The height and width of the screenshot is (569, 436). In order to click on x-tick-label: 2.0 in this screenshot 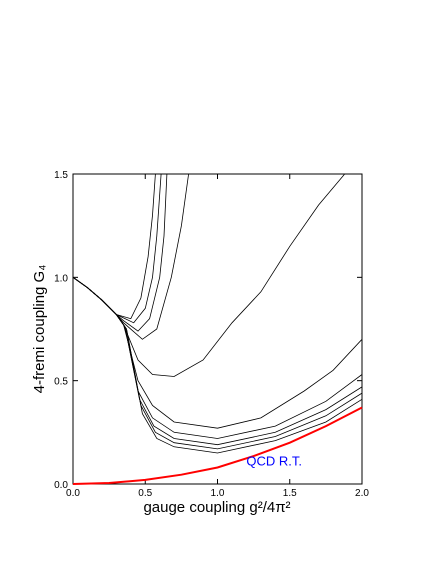, I will do `click(362, 493)`.